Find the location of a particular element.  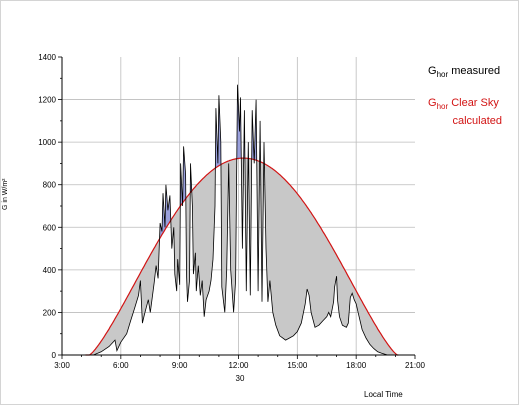

x-tick-label: 3:00 is located at coordinates (62, 365).